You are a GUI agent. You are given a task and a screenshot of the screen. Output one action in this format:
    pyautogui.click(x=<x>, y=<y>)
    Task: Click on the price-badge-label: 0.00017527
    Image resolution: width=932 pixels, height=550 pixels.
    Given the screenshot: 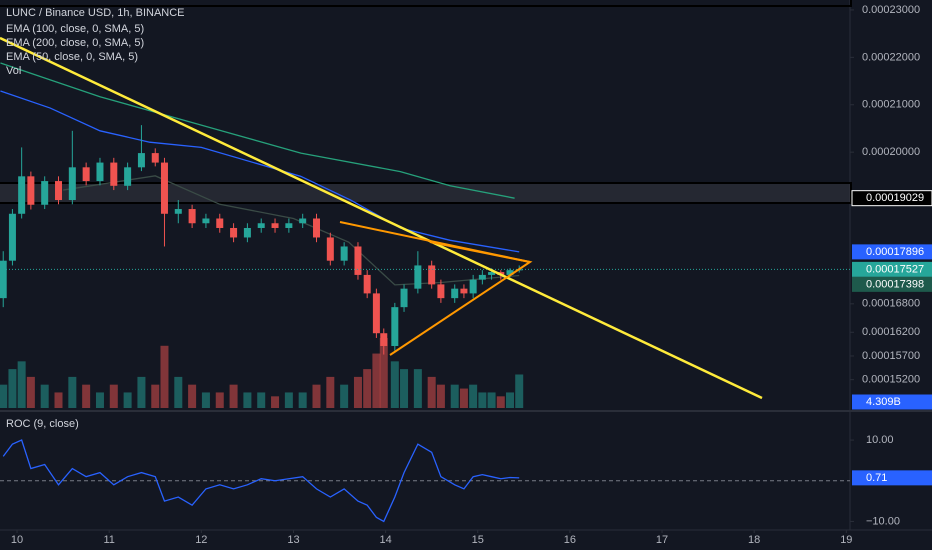 What is the action you would take?
    pyautogui.click(x=895, y=269)
    